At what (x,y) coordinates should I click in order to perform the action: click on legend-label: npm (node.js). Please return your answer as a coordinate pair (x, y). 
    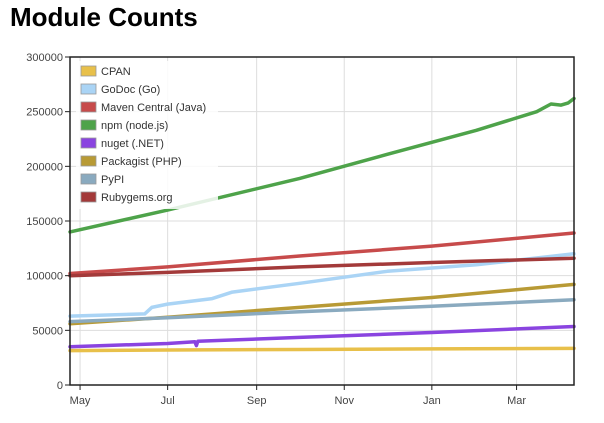
    Looking at the image, I should click on (134, 126).